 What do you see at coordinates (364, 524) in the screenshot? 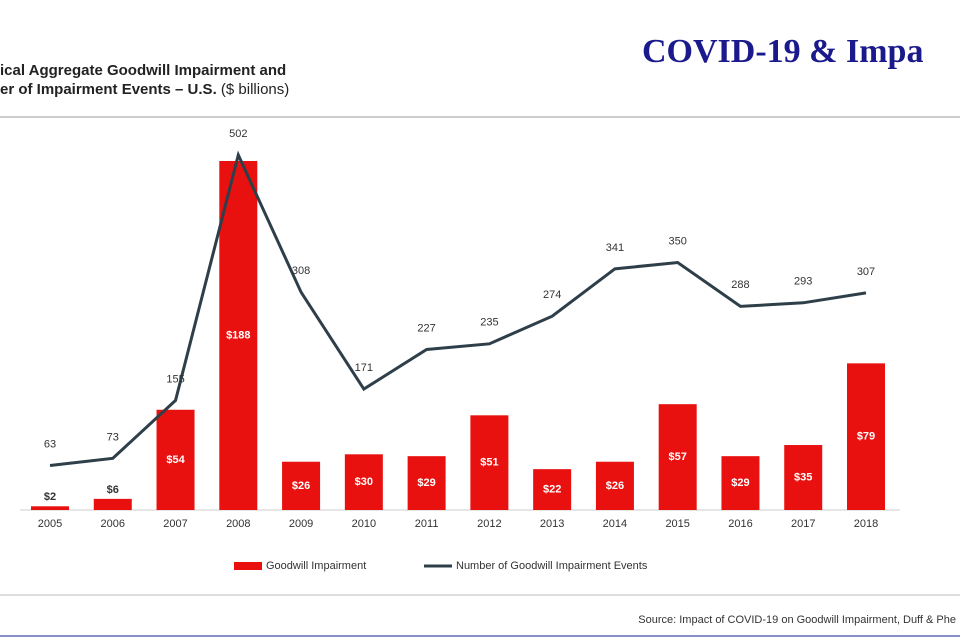
I see `x-tick-label: 2010` at bounding box center [364, 524].